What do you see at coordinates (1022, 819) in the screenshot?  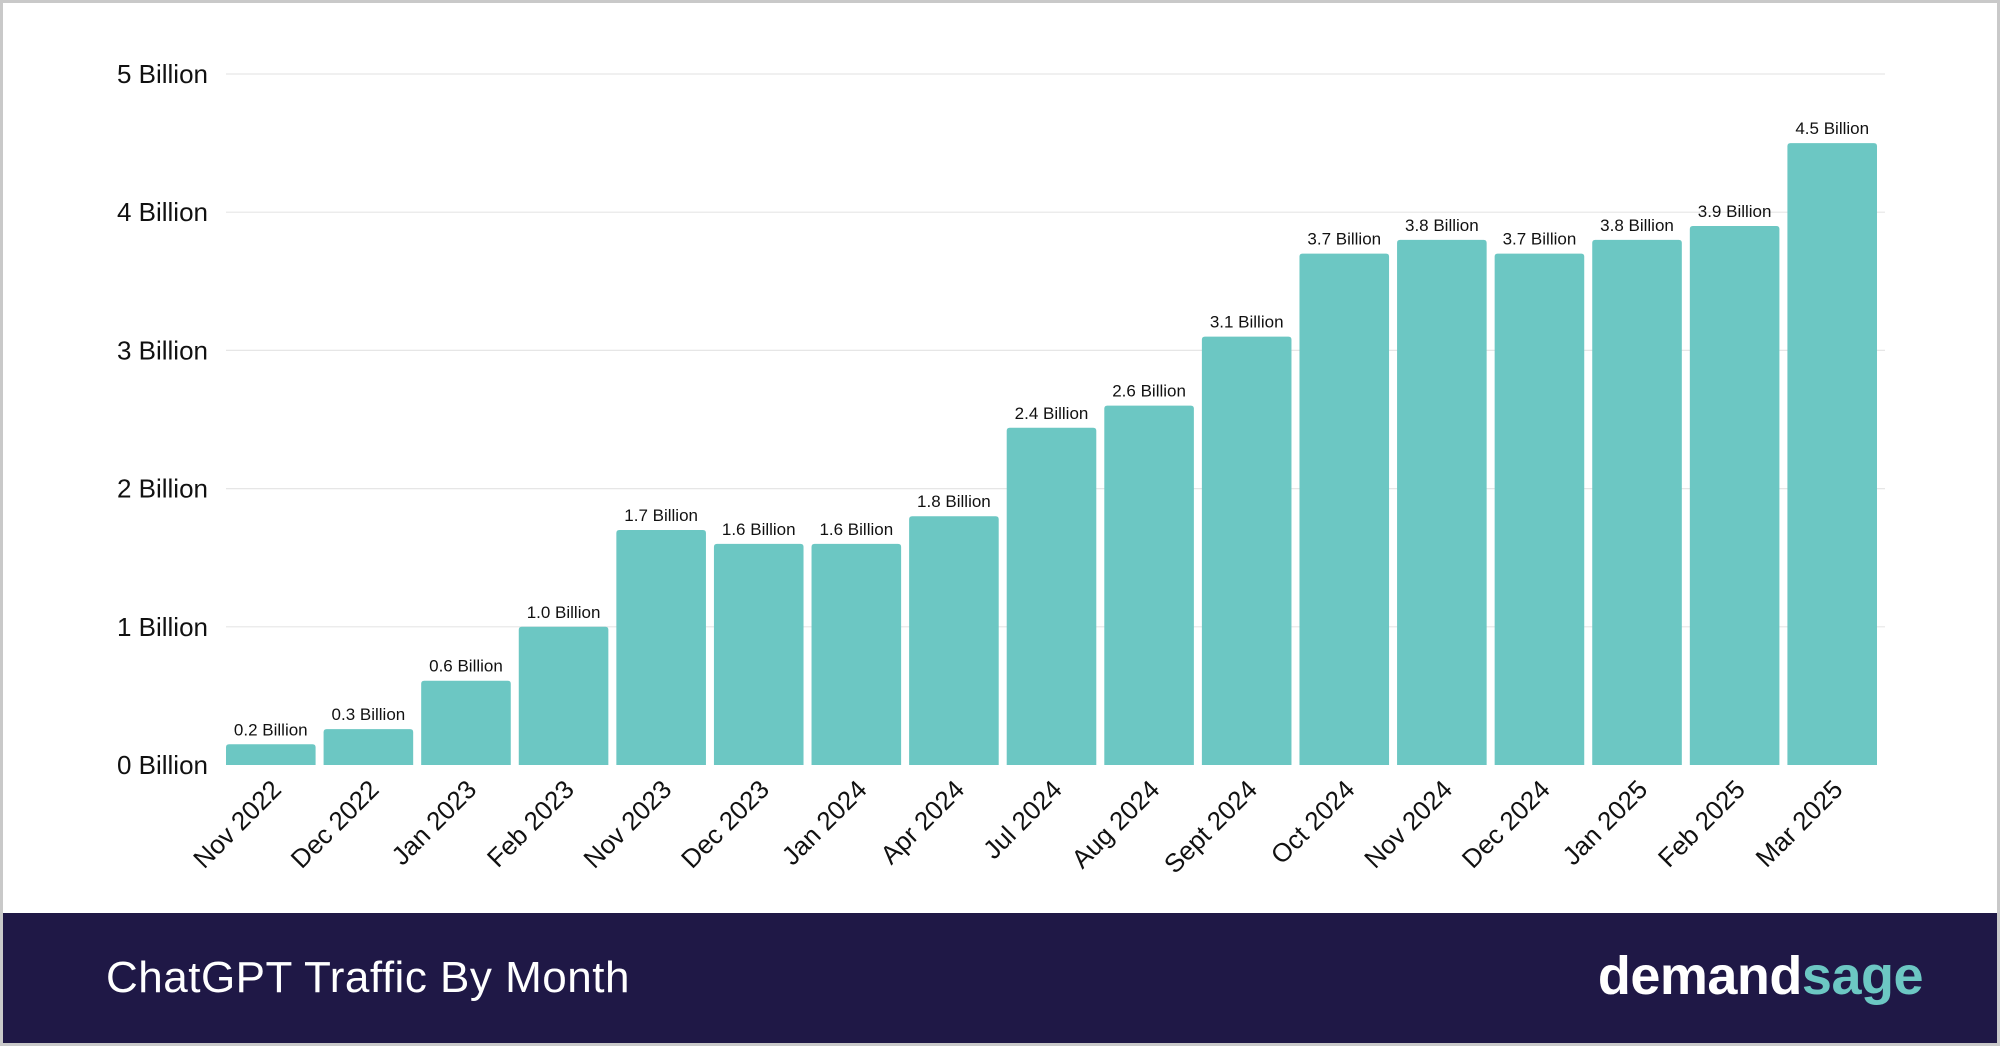 I see `x-tick-label: Jul 2024` at bounding box center [1022, 819].